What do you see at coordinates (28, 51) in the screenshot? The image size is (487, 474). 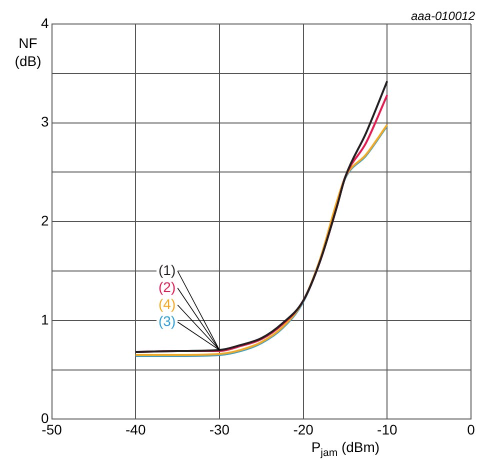 I see `y-axis-title: NF (dB)` at bounding box center [28, 51].